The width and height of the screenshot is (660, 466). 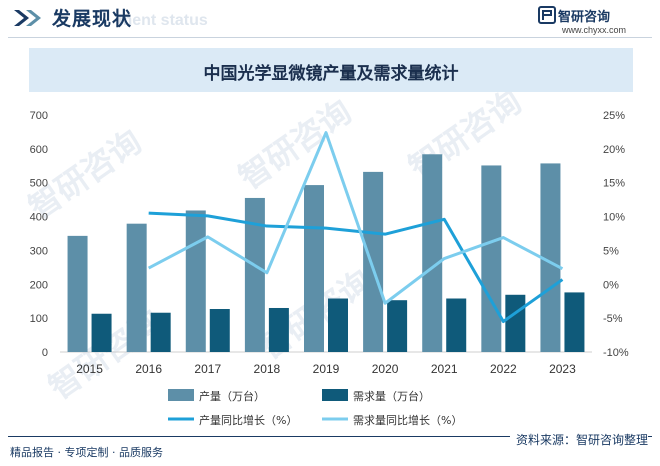 What do you see at coordinates (330, 37) in the screenshot?
I see `header-divider` at bounding box center [330, 37].